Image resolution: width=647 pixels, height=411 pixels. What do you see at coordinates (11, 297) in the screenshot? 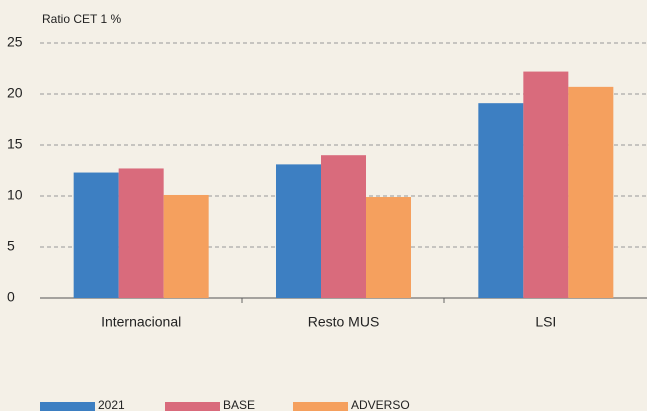
I see `y-tick-label: 0` at bounding box center [11, 297].